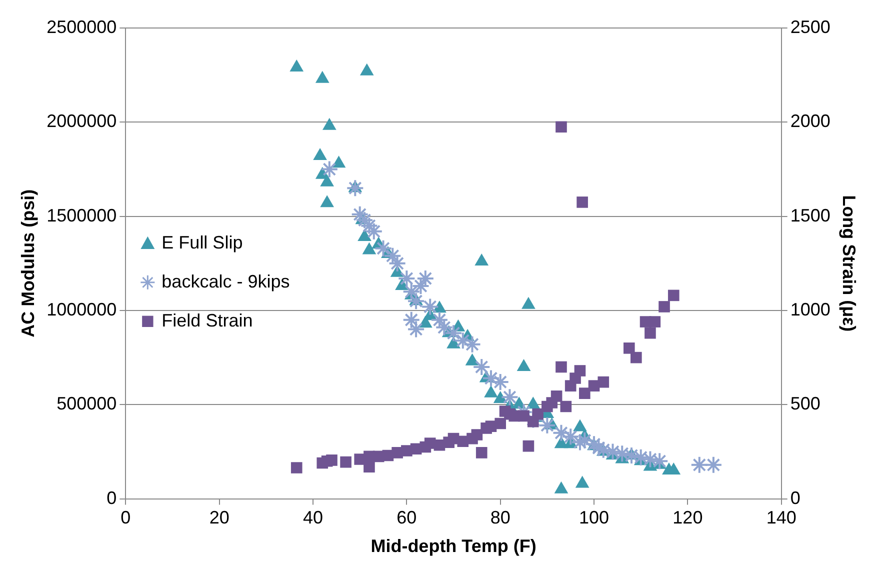 This screenshot has height=578, width=881. What do you see at coordinates (406, 518) in the screenshot?
I see `x-tick-label: 60` at bounding box center [406, 518].